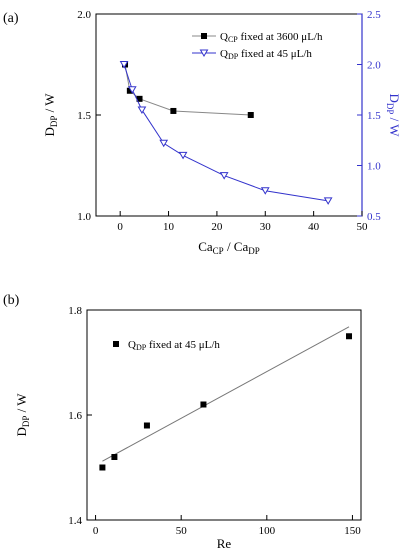 The image size is (400, 550). Describe the element at coordinates (242, 222) in the screenshot. I see `x-ticks-a: 0 10 20 30 40 50` at that location.